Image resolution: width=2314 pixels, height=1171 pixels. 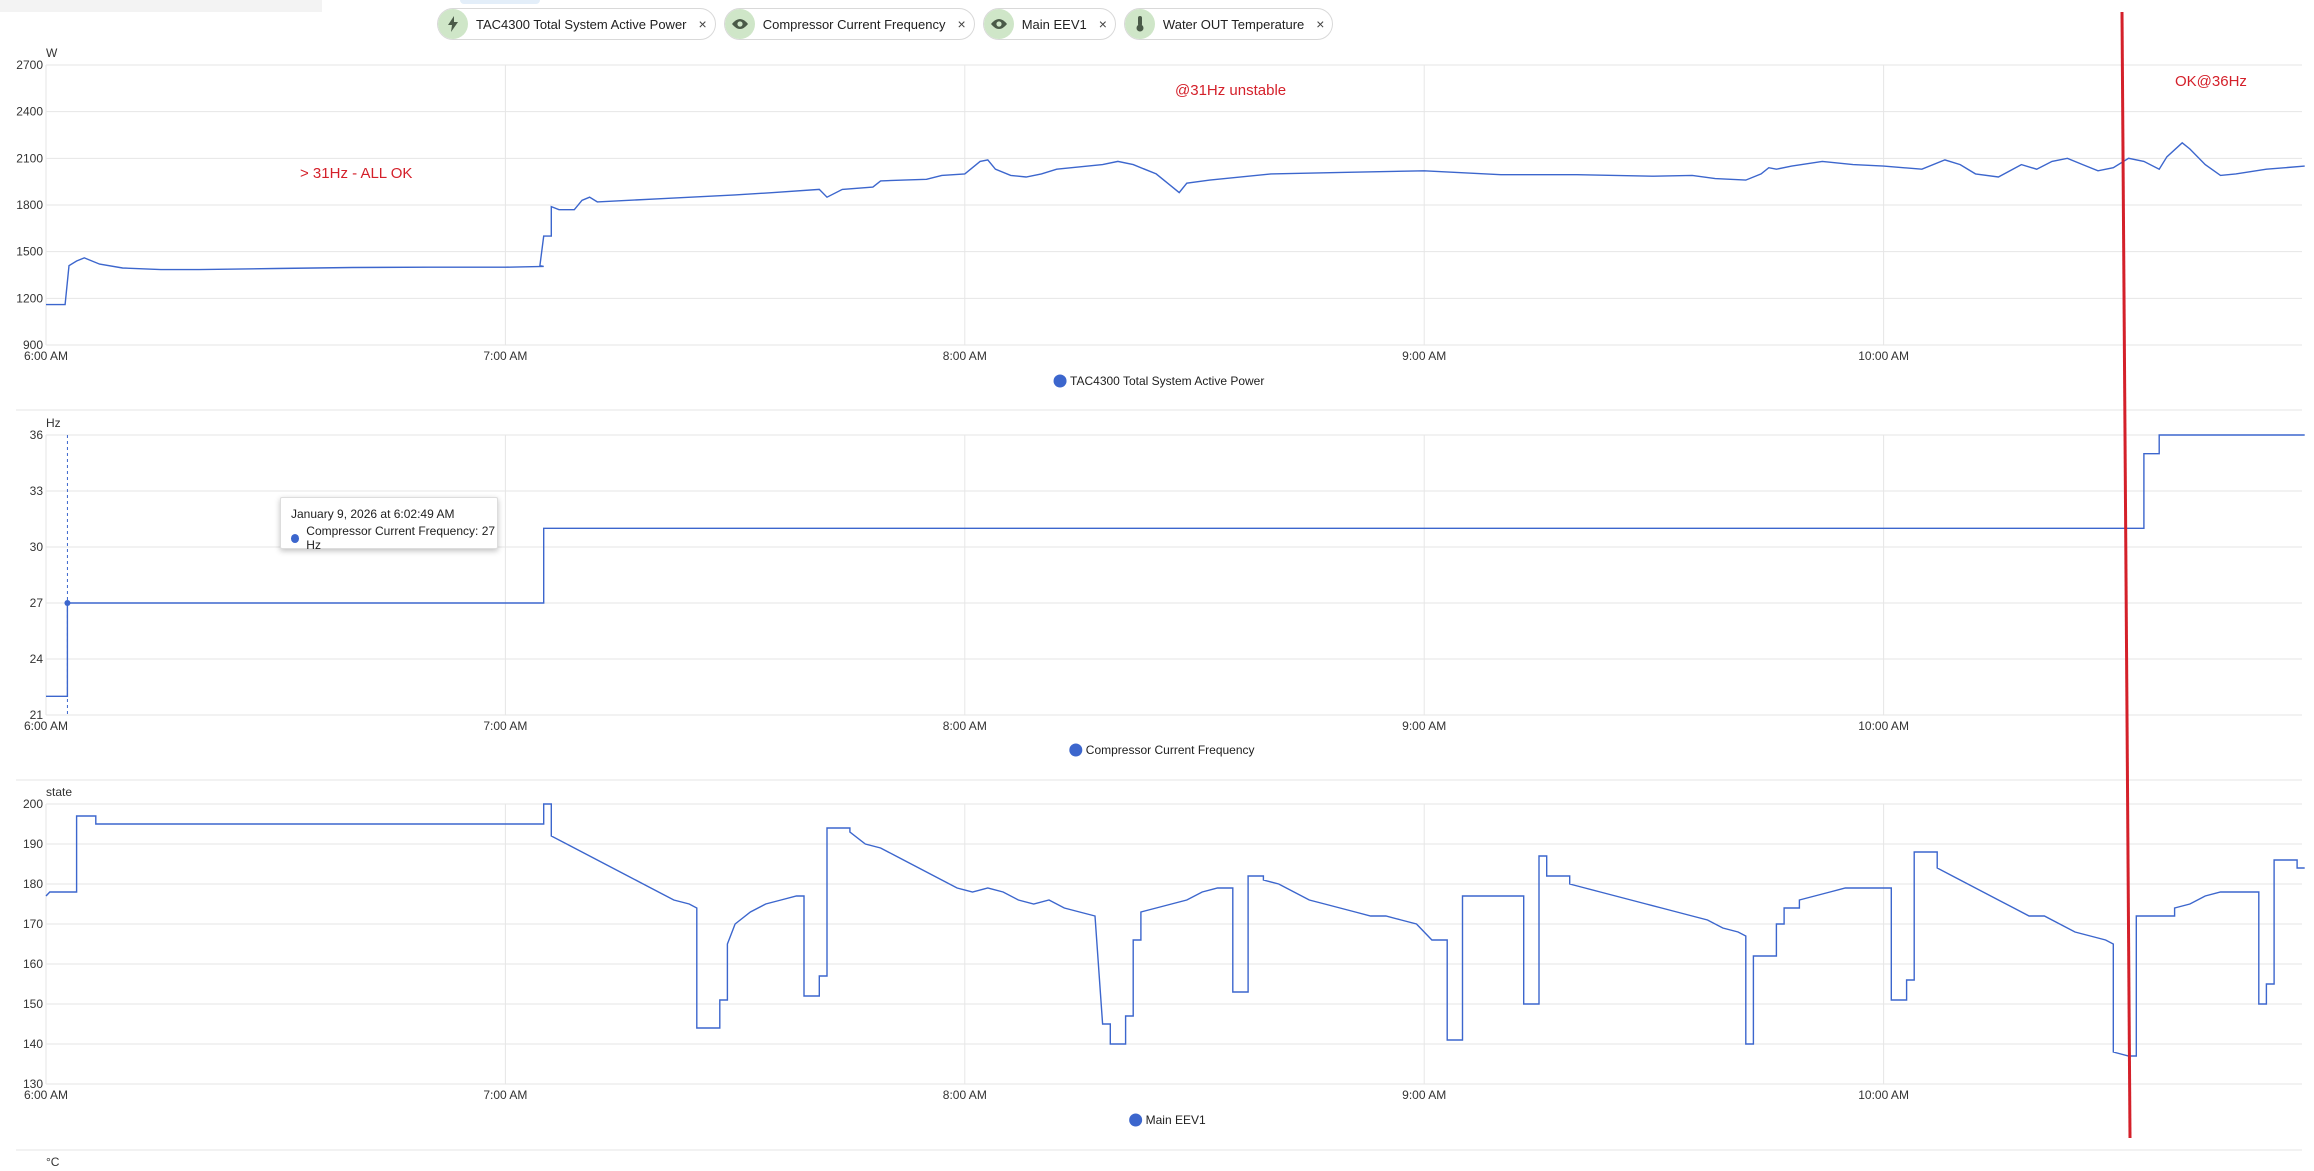 I want to click on y-tick-label: 900, so click(x=33, y=345).